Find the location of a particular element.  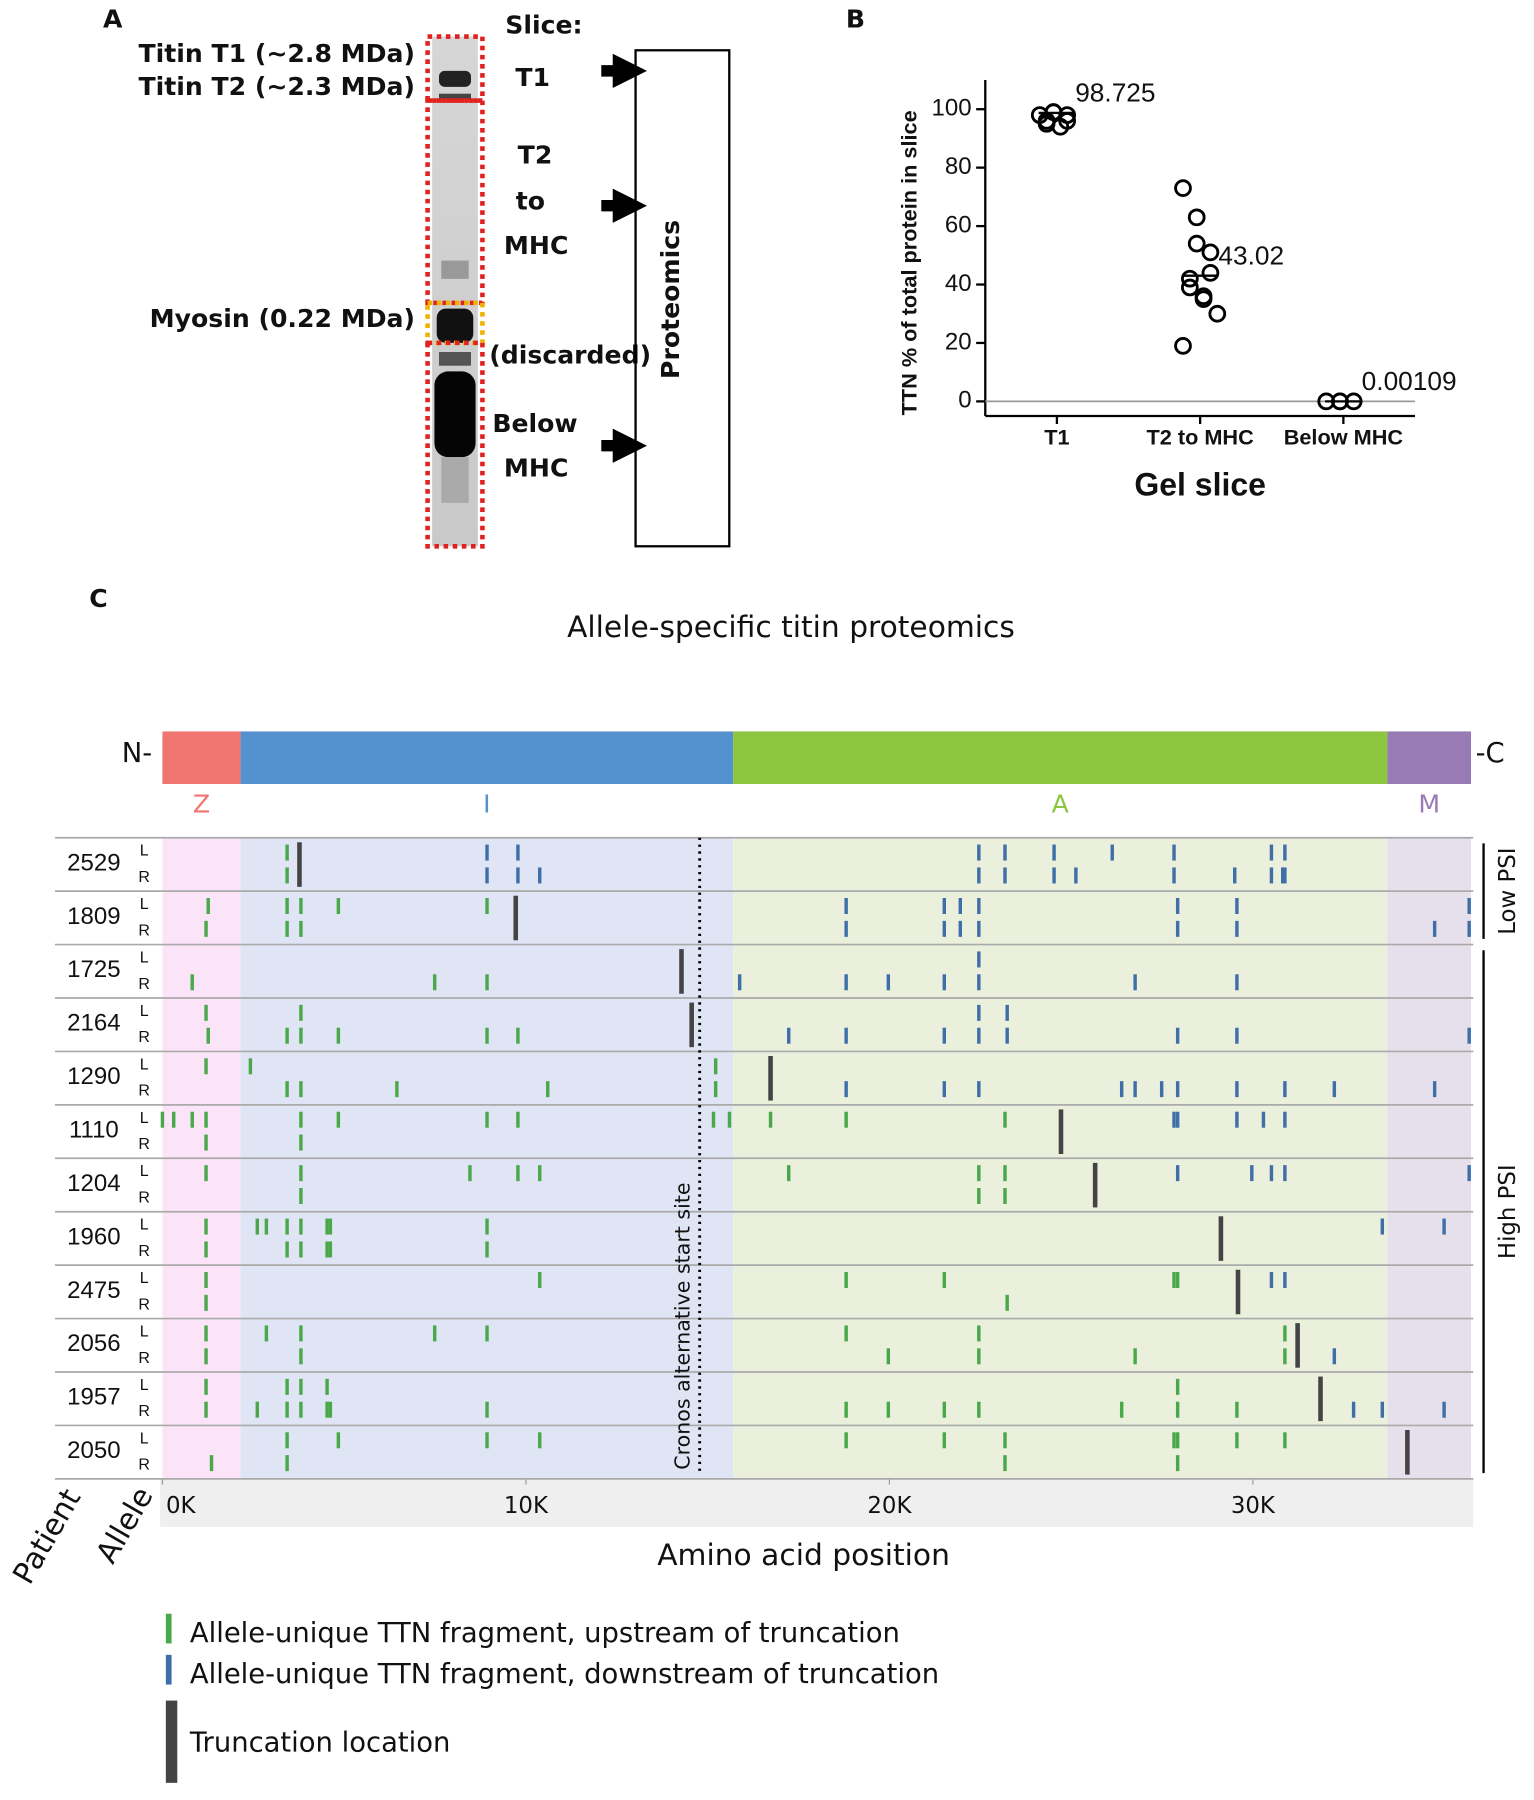

band-label: Titin T1 (~2.8 MDa) is located at coordinates (277, 53).